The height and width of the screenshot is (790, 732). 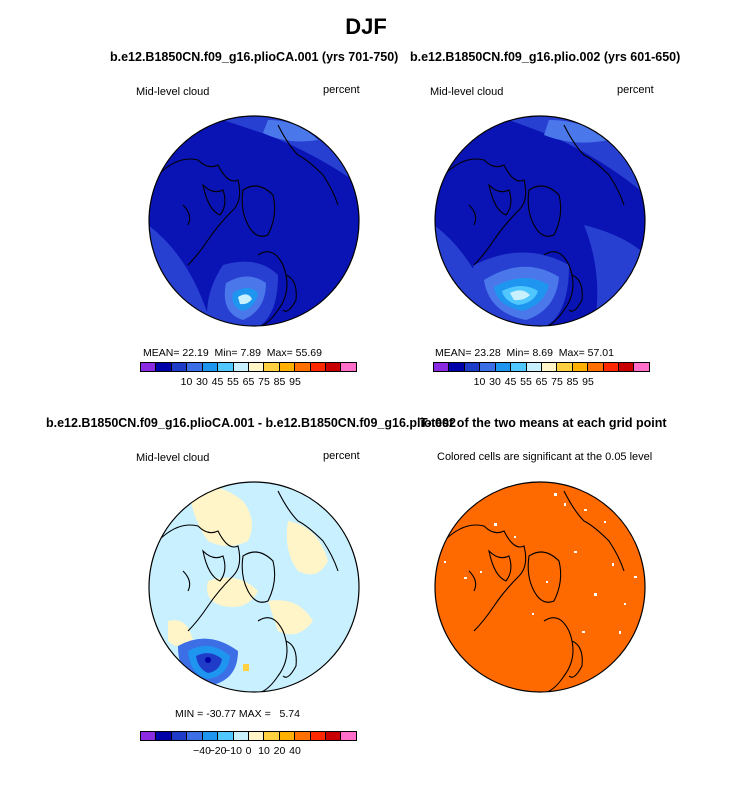 What do you see at coordinates (217, 751) in the screenshot?
I see `panel3-colorbar-tick-label: −20` at bounding box center [217, 751].